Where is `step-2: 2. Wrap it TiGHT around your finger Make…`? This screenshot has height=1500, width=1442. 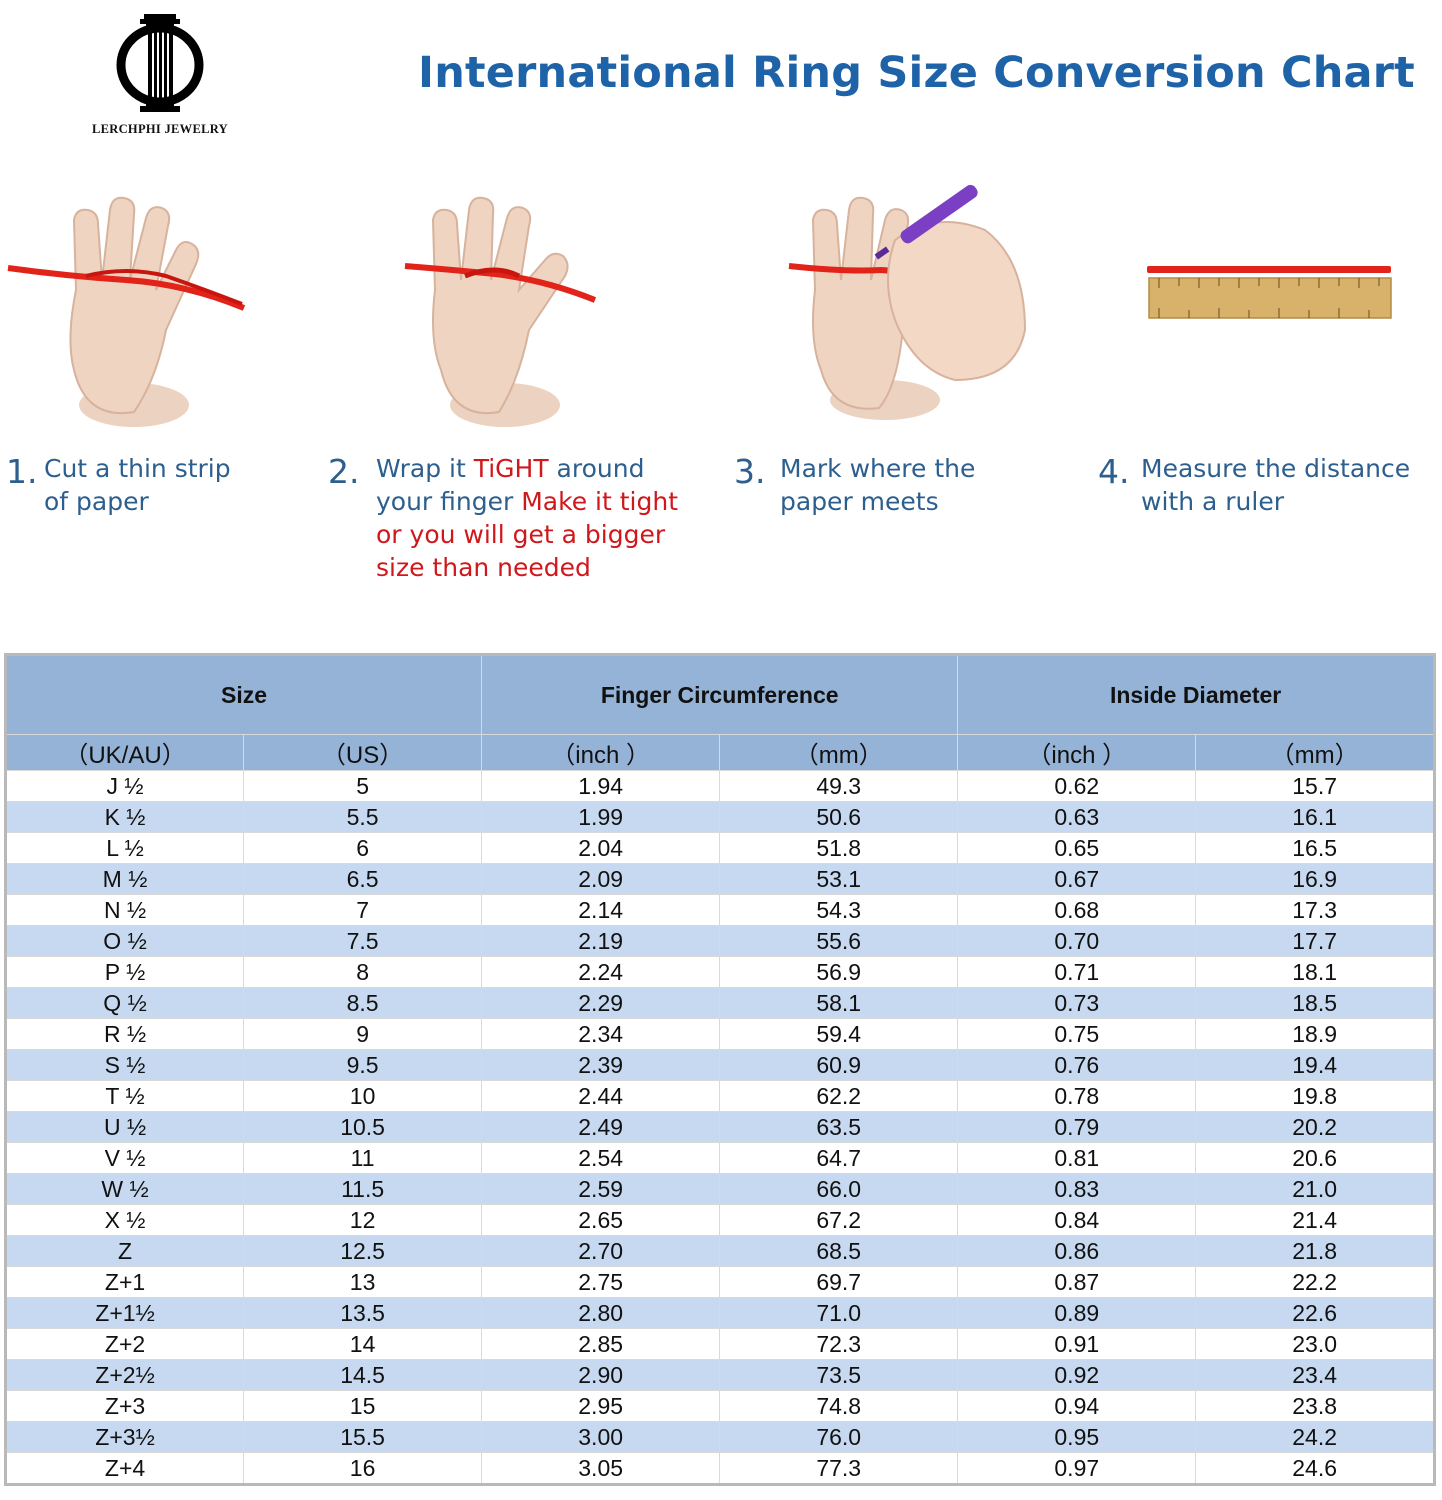 step-2: 2. Wrap it TiGHT around your finger Make… is located at coordinates (518, 522).